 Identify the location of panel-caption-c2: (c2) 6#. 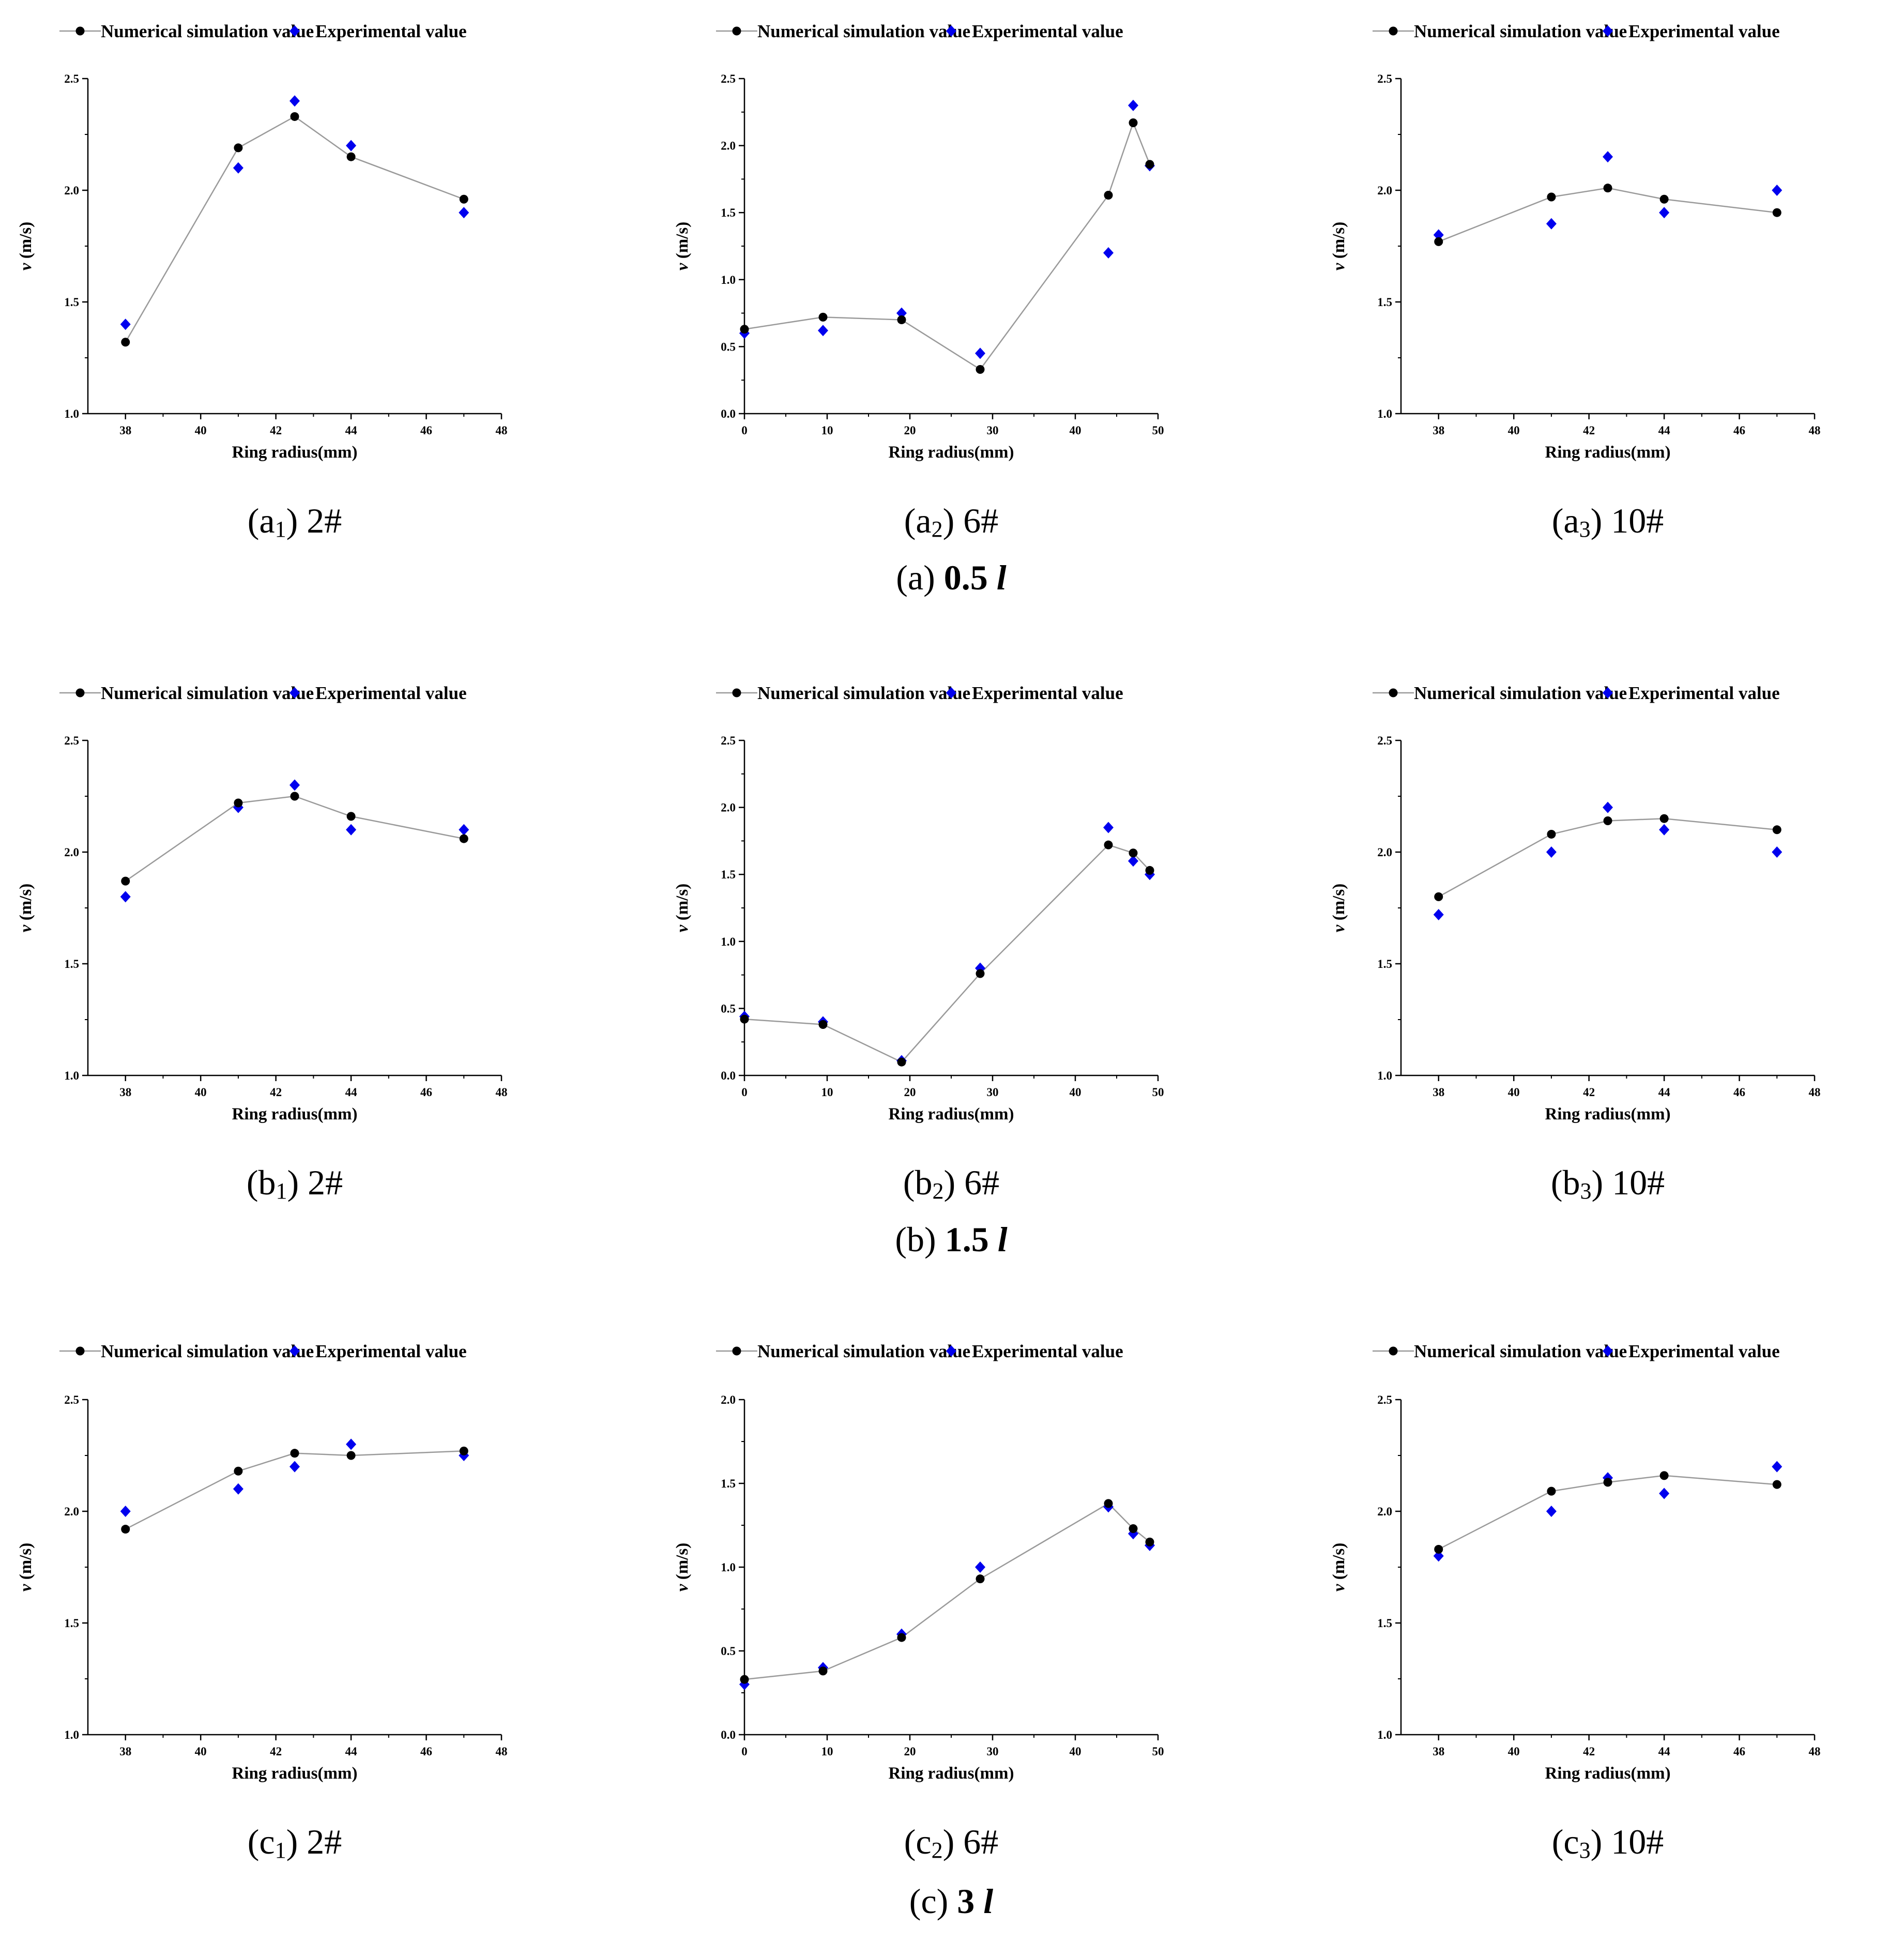
(951, 1843).